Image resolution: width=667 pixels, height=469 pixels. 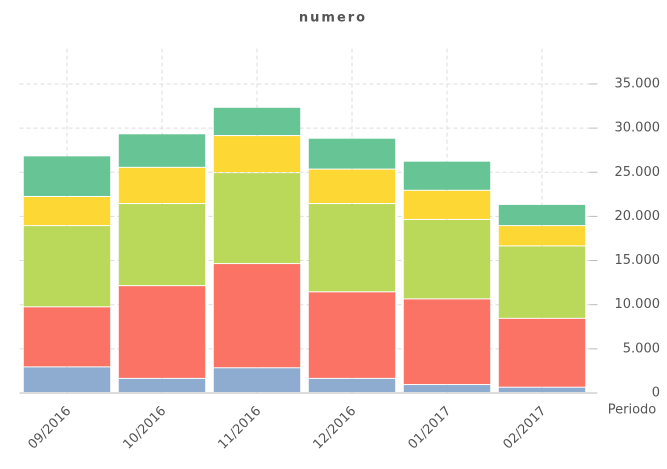 What do you see at coordinates (638, 216) in the screenshot?
I see `y-tick-label: 20.000` at bounding box center [638, 216].